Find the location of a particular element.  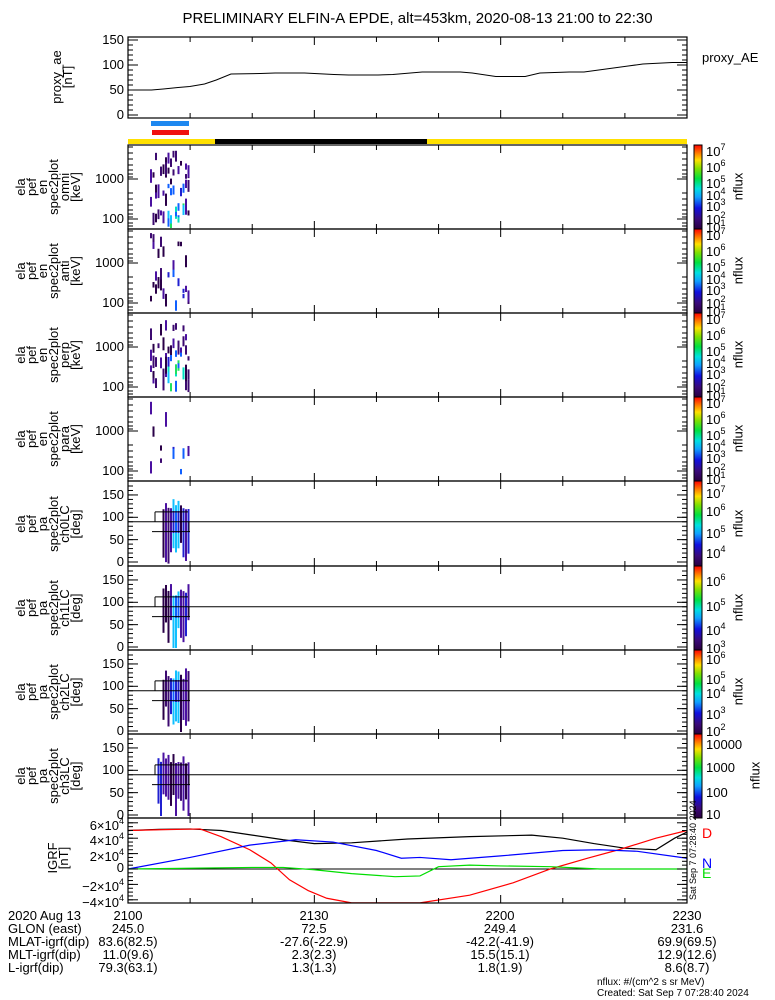

colorbar-tick-label: 10 is located at coordinates (713, 814).